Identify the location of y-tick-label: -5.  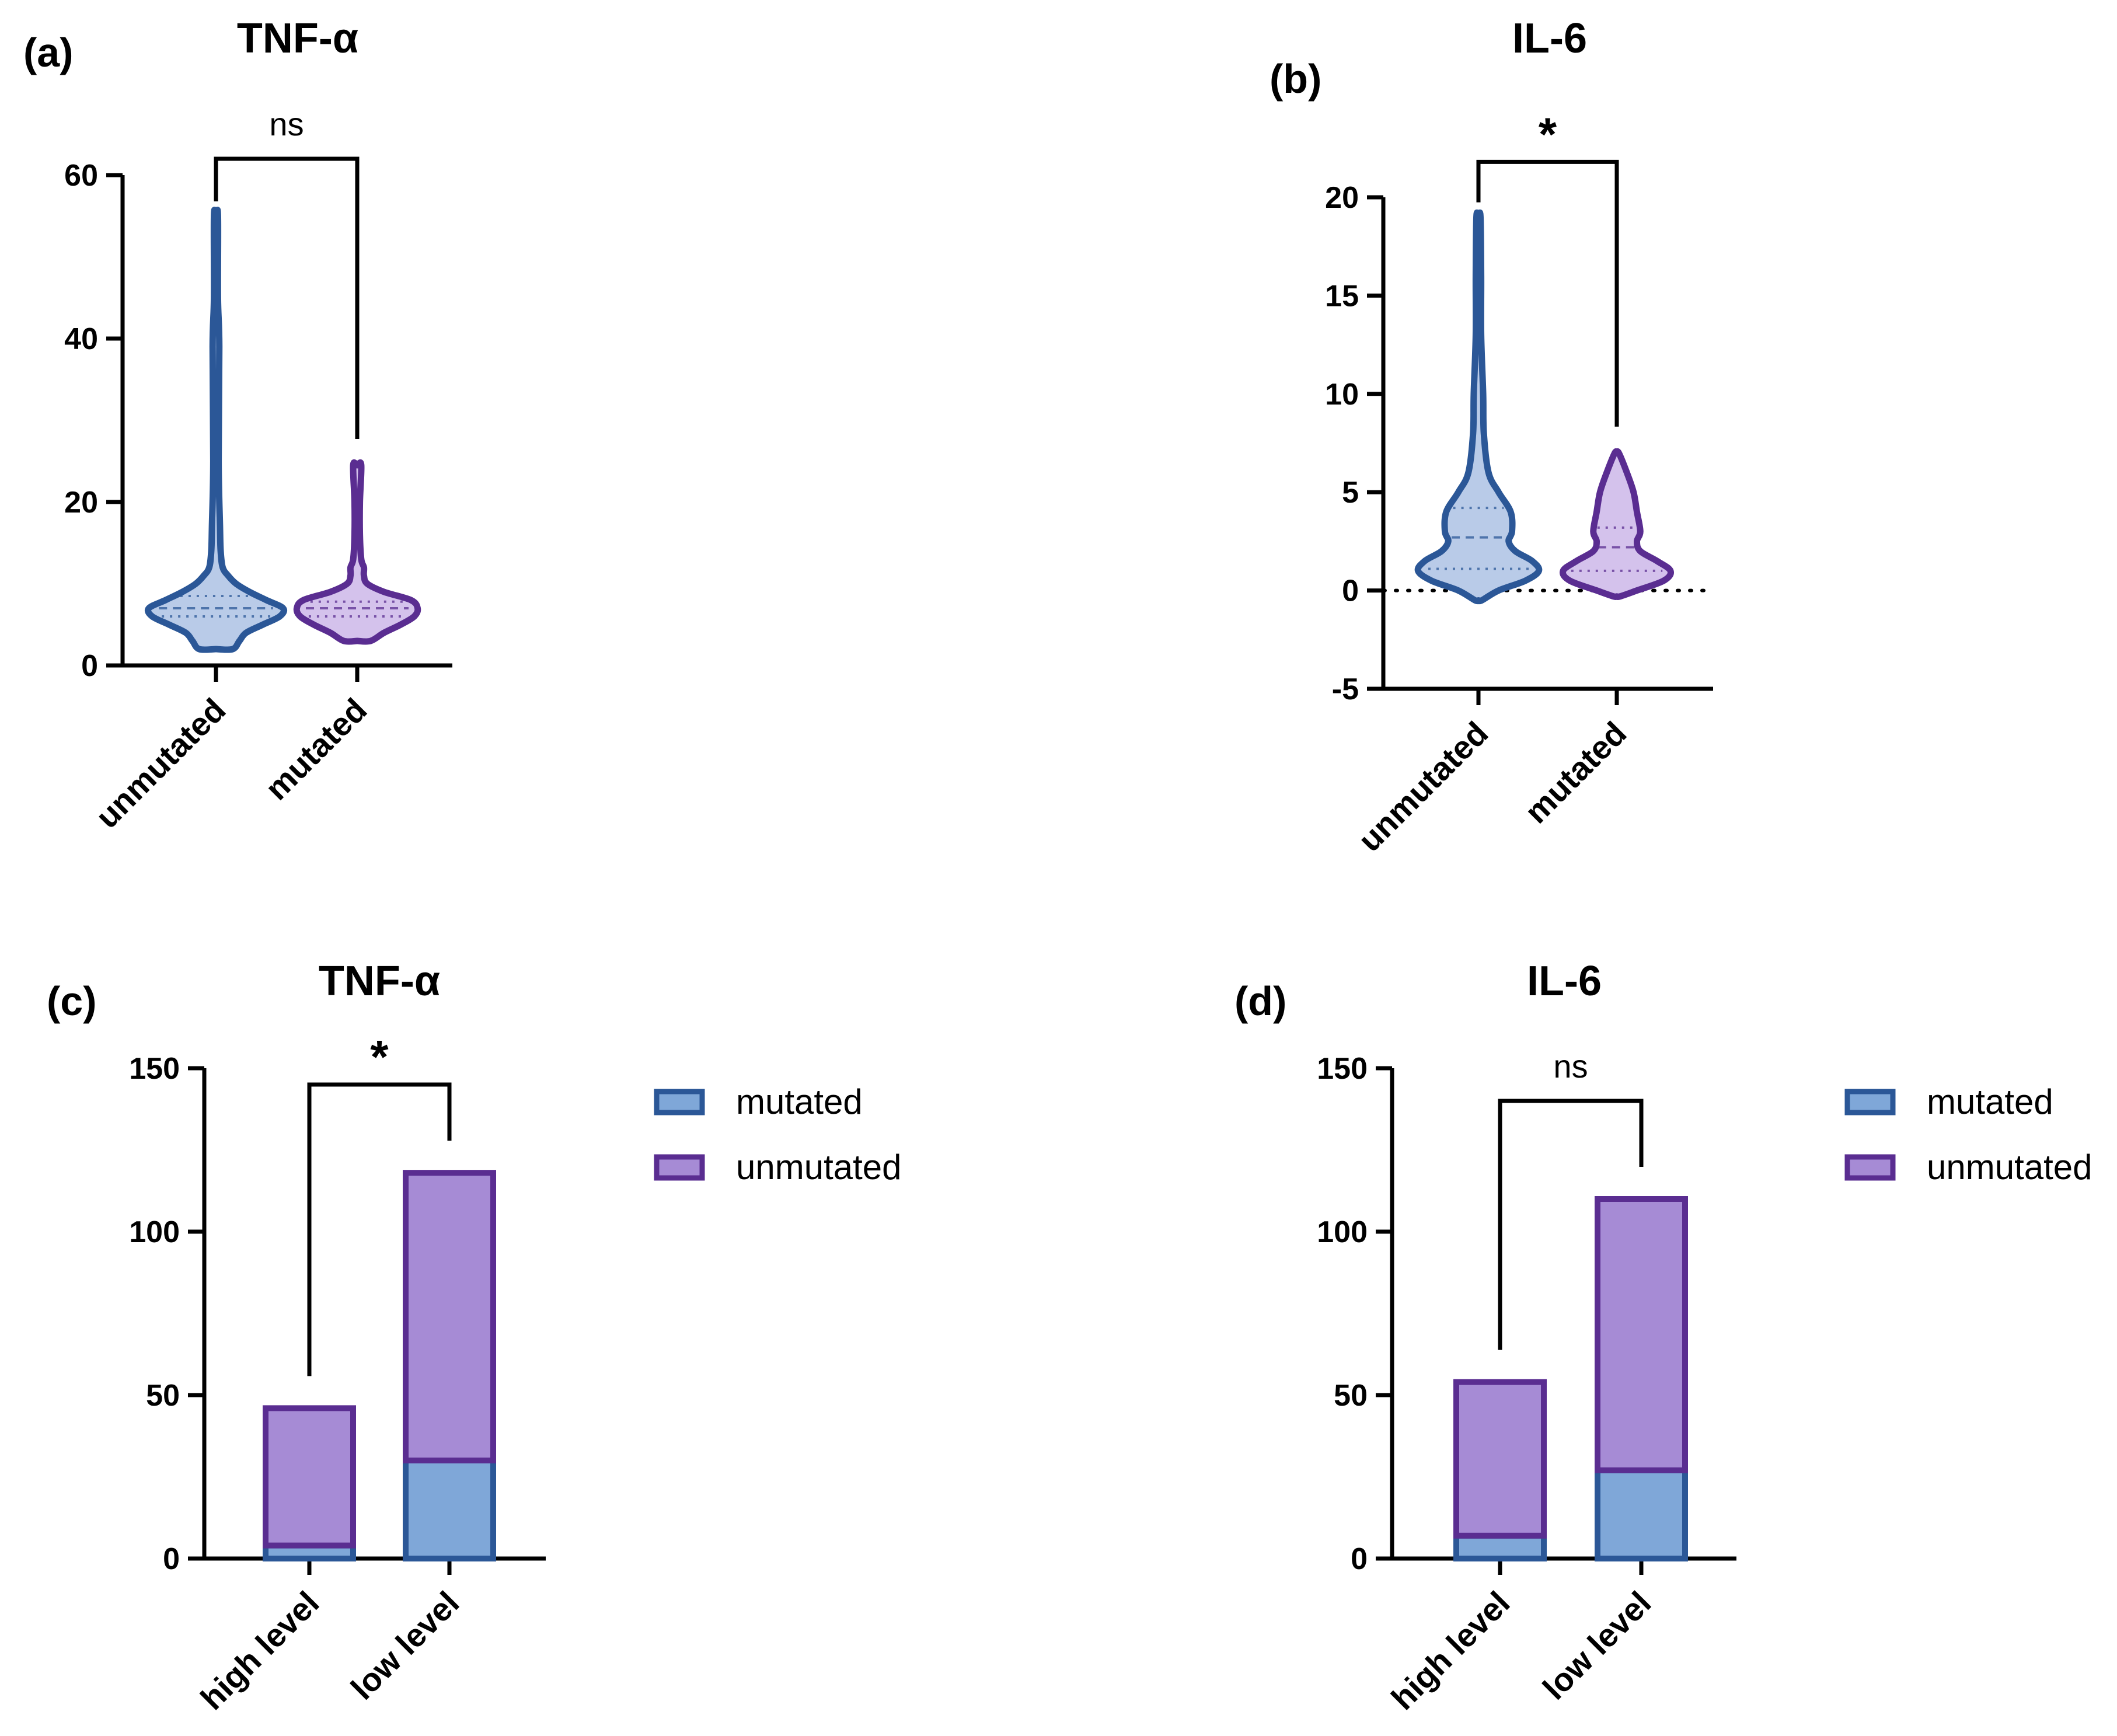
(1345, 689).